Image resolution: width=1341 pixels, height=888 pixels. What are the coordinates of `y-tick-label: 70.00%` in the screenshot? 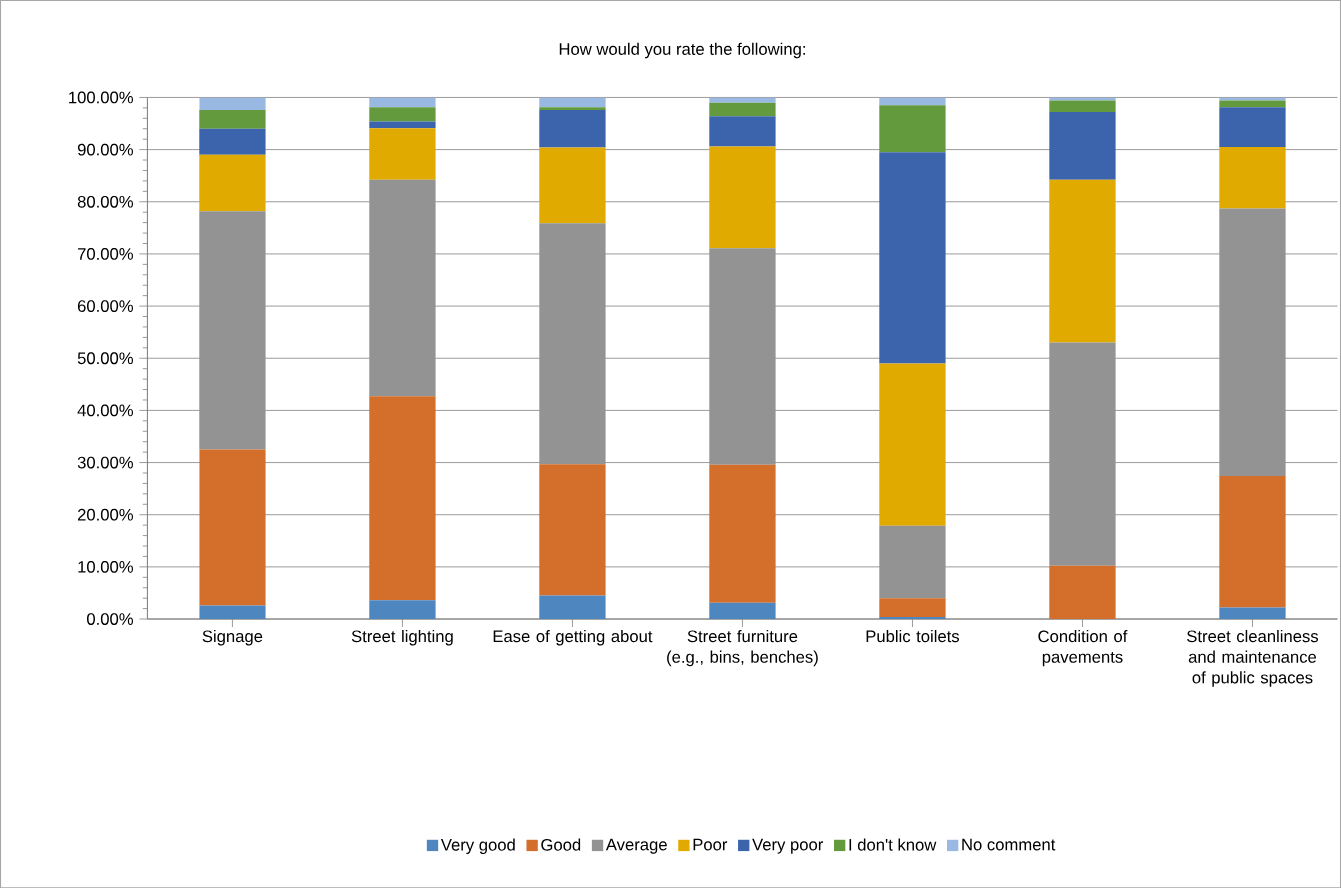 It's located at (105, 253).